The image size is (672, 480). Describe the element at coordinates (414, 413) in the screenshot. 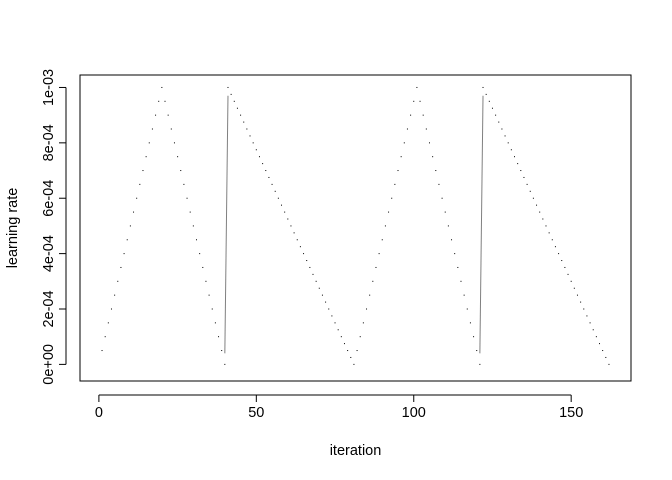

I see `x-tick-label: 100` at that location.